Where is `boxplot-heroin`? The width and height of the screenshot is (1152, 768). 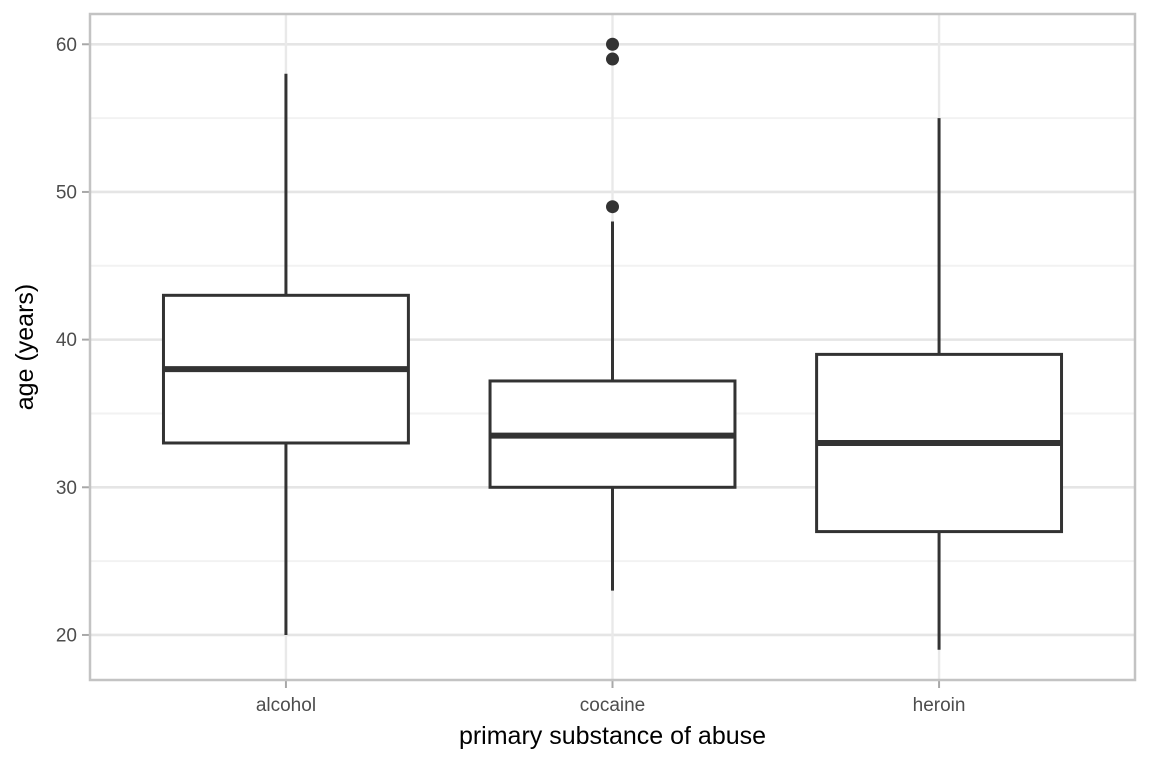 boxplot-heroin is located at coordinates (939, 384).